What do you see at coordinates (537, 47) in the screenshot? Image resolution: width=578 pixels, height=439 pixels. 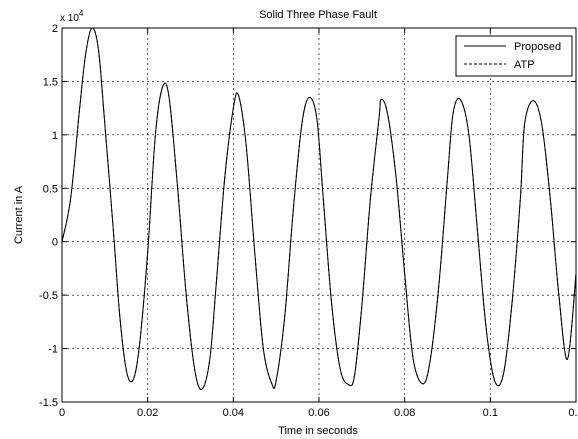 I see `legend-label-proposed: Proposed` at bounding box center [537, 47].